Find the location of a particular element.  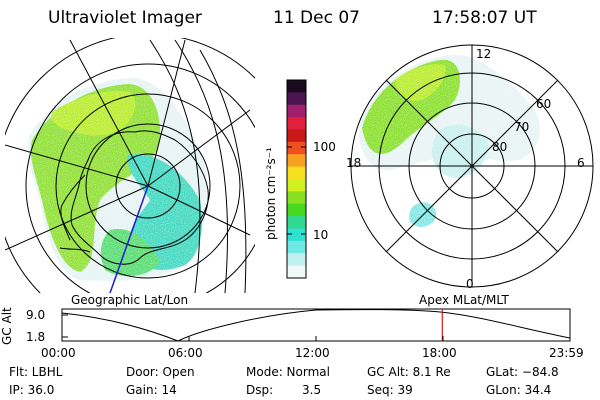

altitude-xtick-0600: 06:00 is located at coordinates (185, 353).